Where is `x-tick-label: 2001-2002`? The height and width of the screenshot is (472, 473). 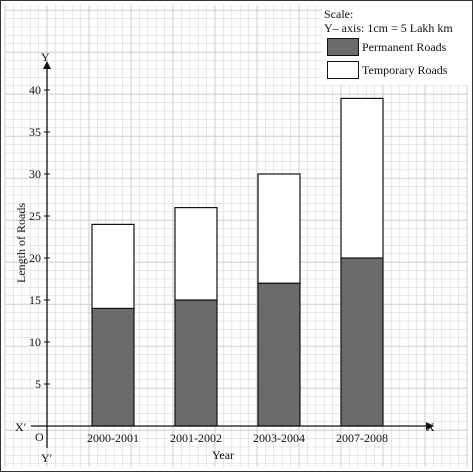 x-tick-label: 2001-2002 is located at coordinates (196, 438).